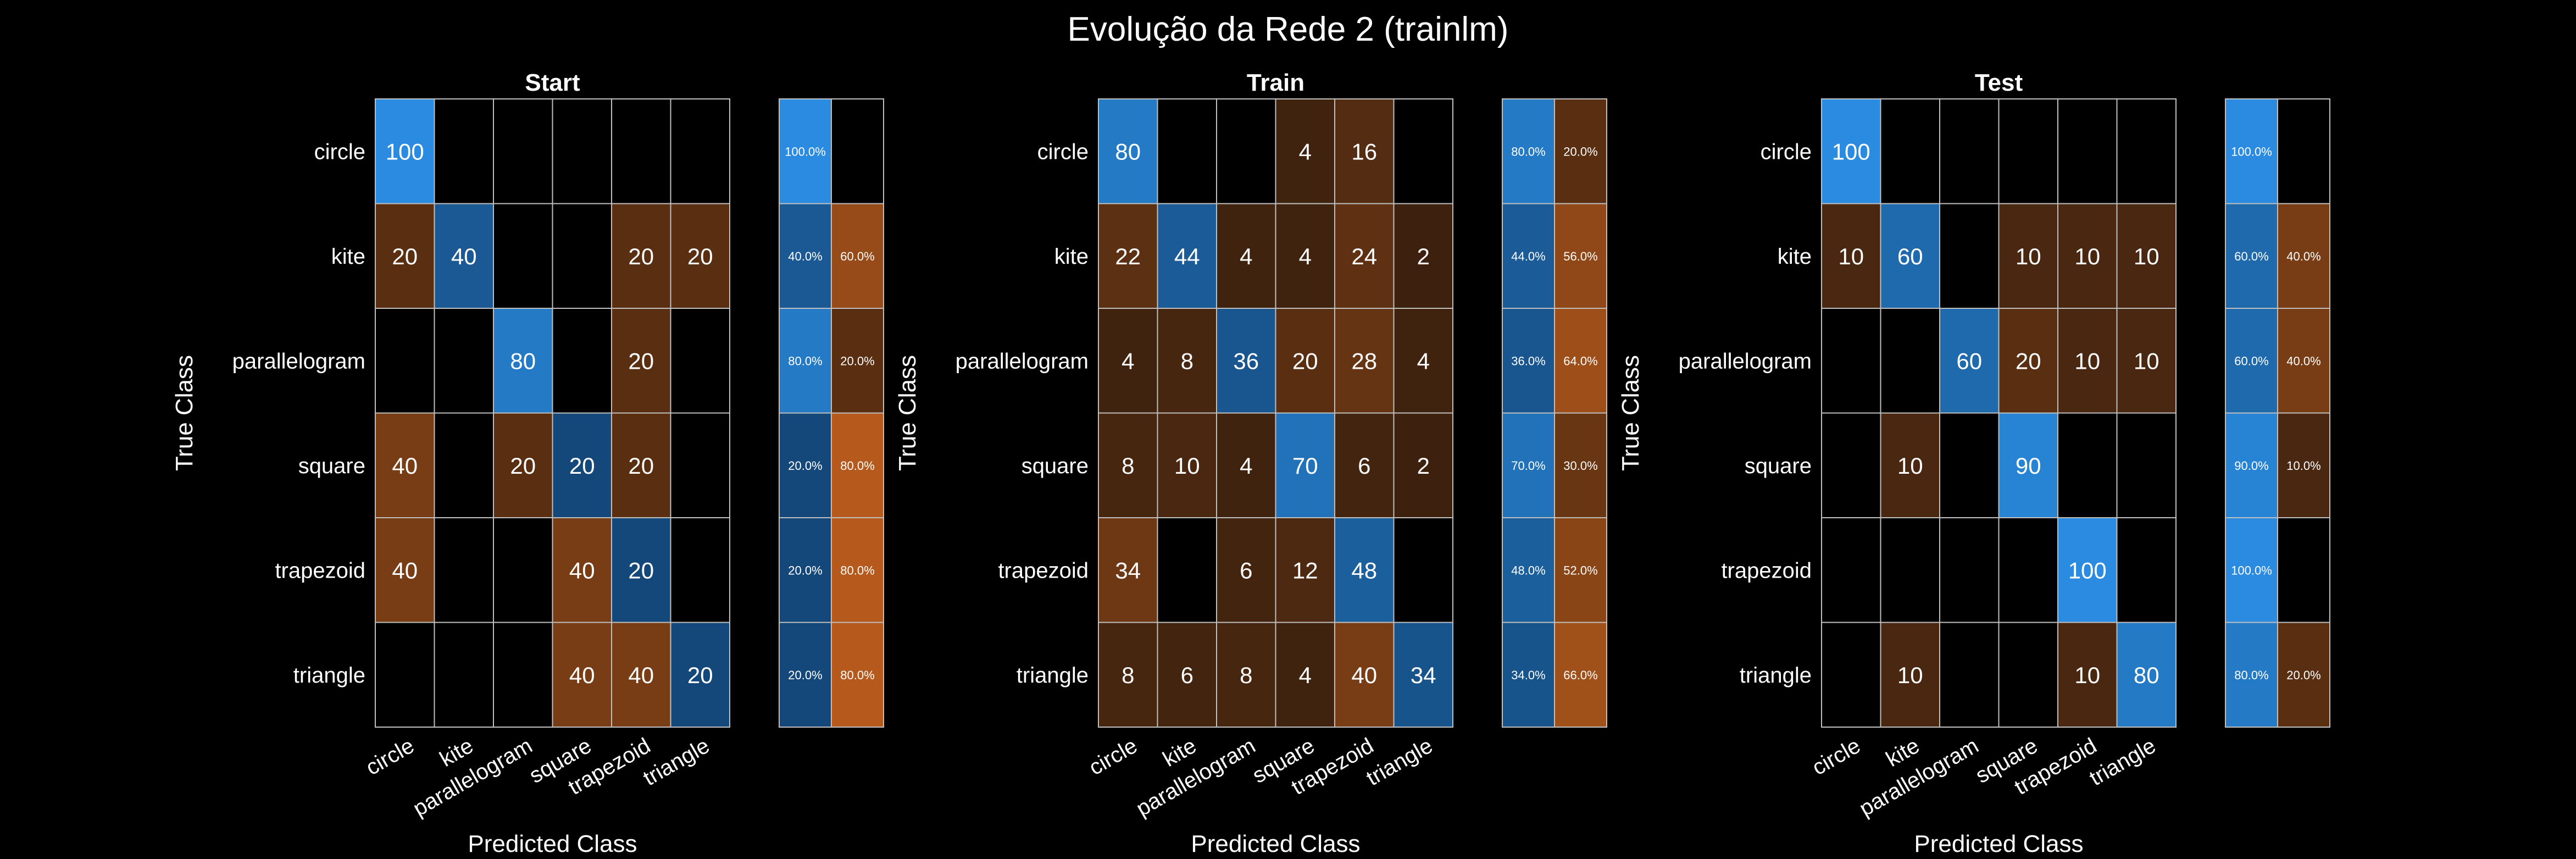 This screenshot has height=859, width=2576. What do you see at coordinates (2028, 466) in the screenshot?
I see `cell-value-label: 90` at bounding box center [2028, 466].